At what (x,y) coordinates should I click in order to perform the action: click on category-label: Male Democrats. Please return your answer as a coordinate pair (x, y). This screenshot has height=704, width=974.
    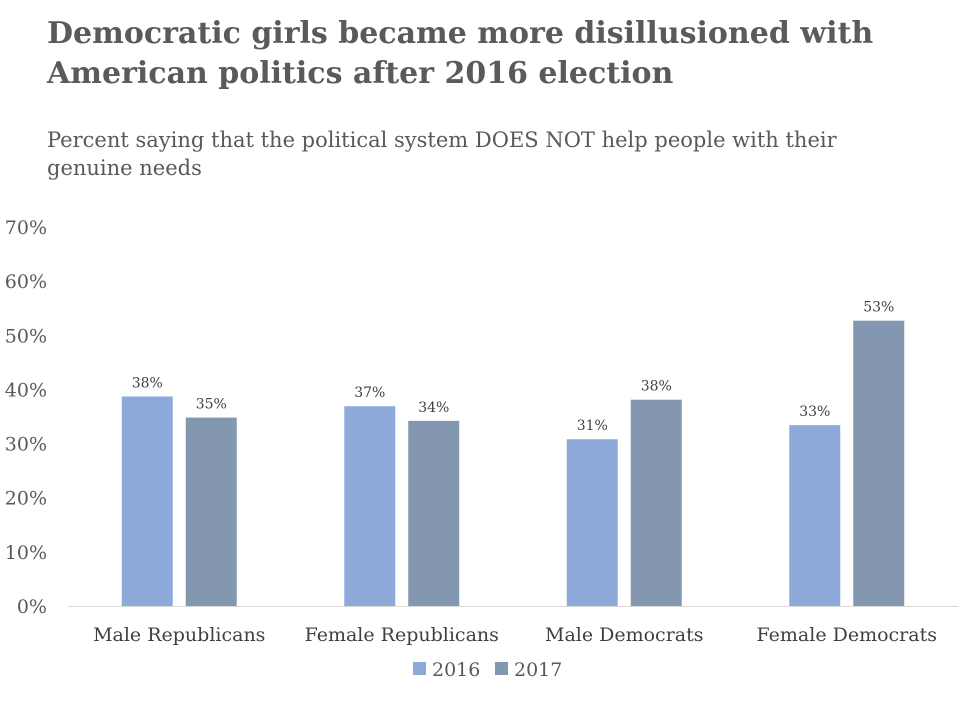
    Looking at the image, I should click on (624, 635).